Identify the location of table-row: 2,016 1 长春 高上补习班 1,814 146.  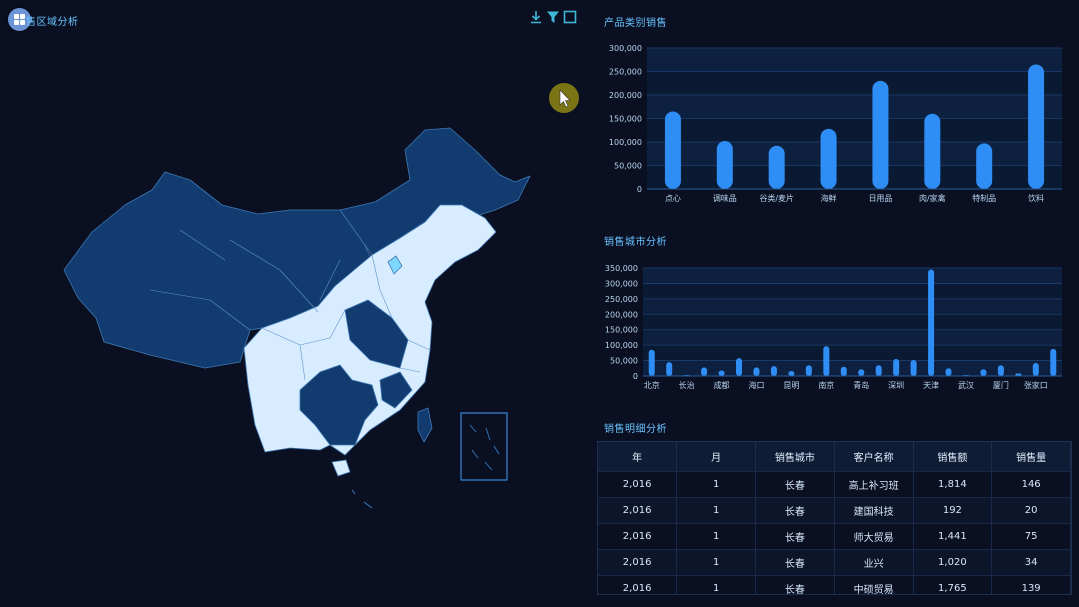
(834, 484).